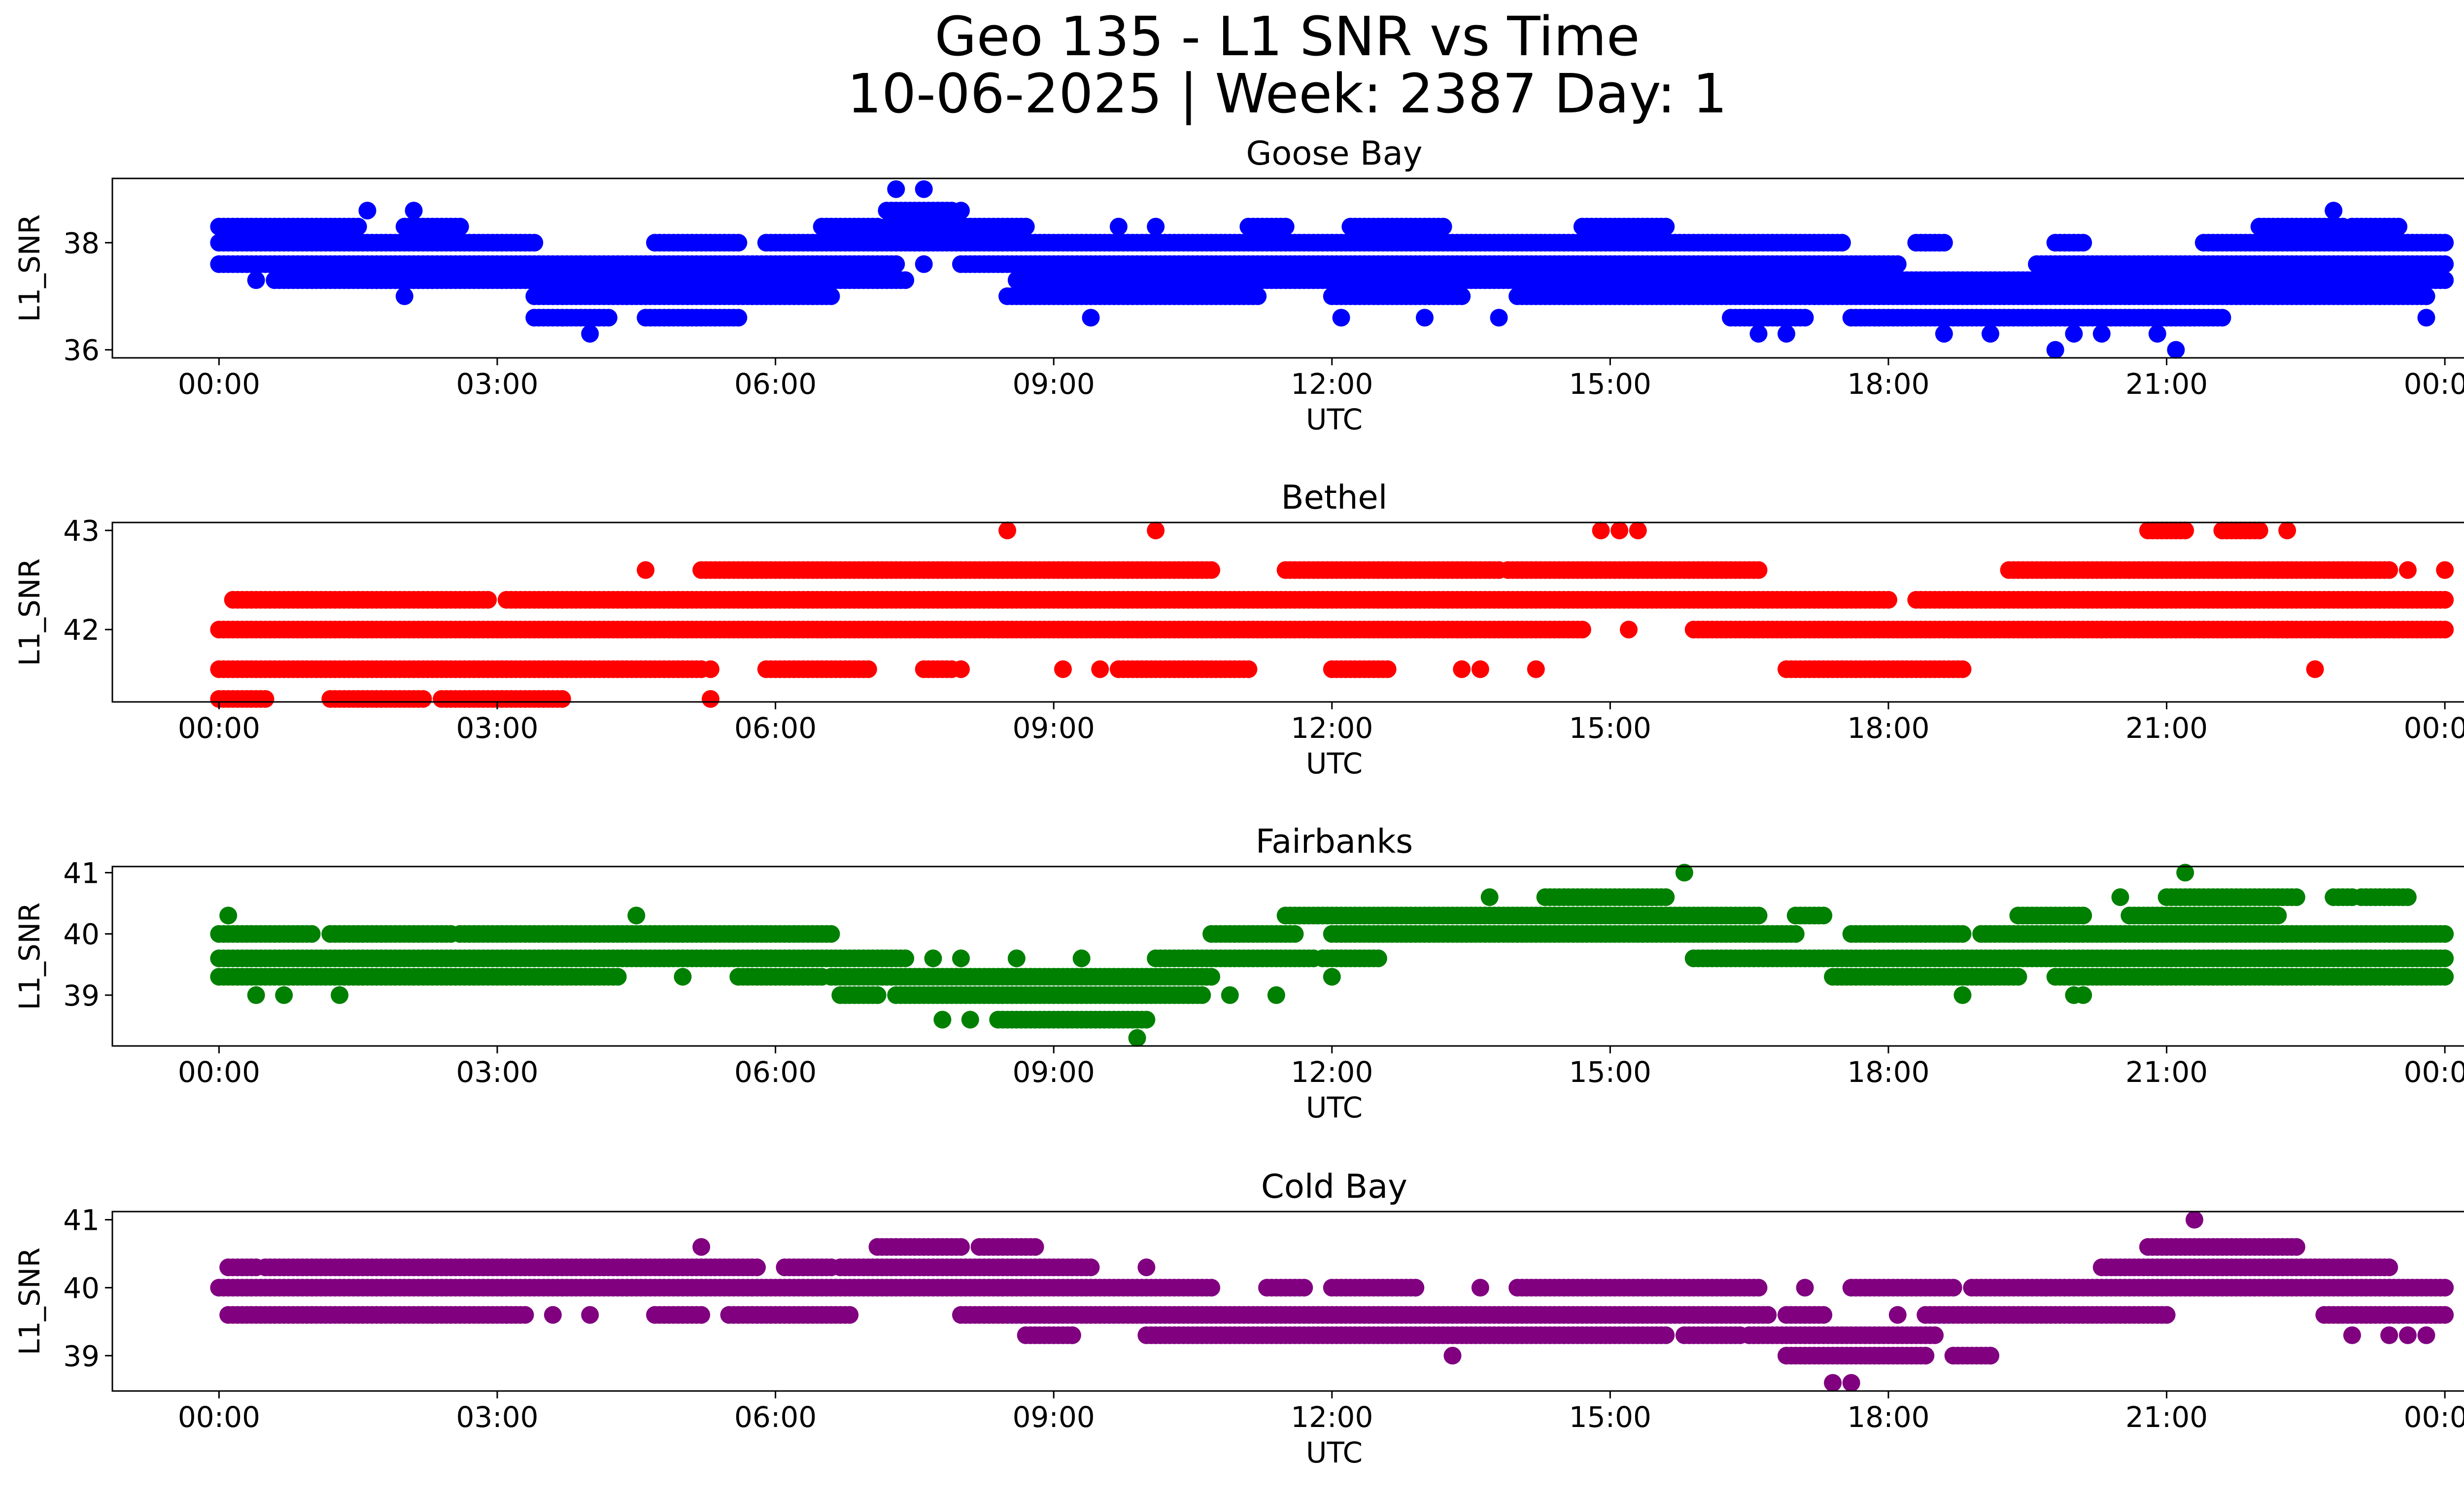 This screenshot has width=2464, height=1495. What do you see at coordinates (1334, 841) in the screenshot?
I see `subplot-title: Fairbanks` at bounding box center [1334, 841].